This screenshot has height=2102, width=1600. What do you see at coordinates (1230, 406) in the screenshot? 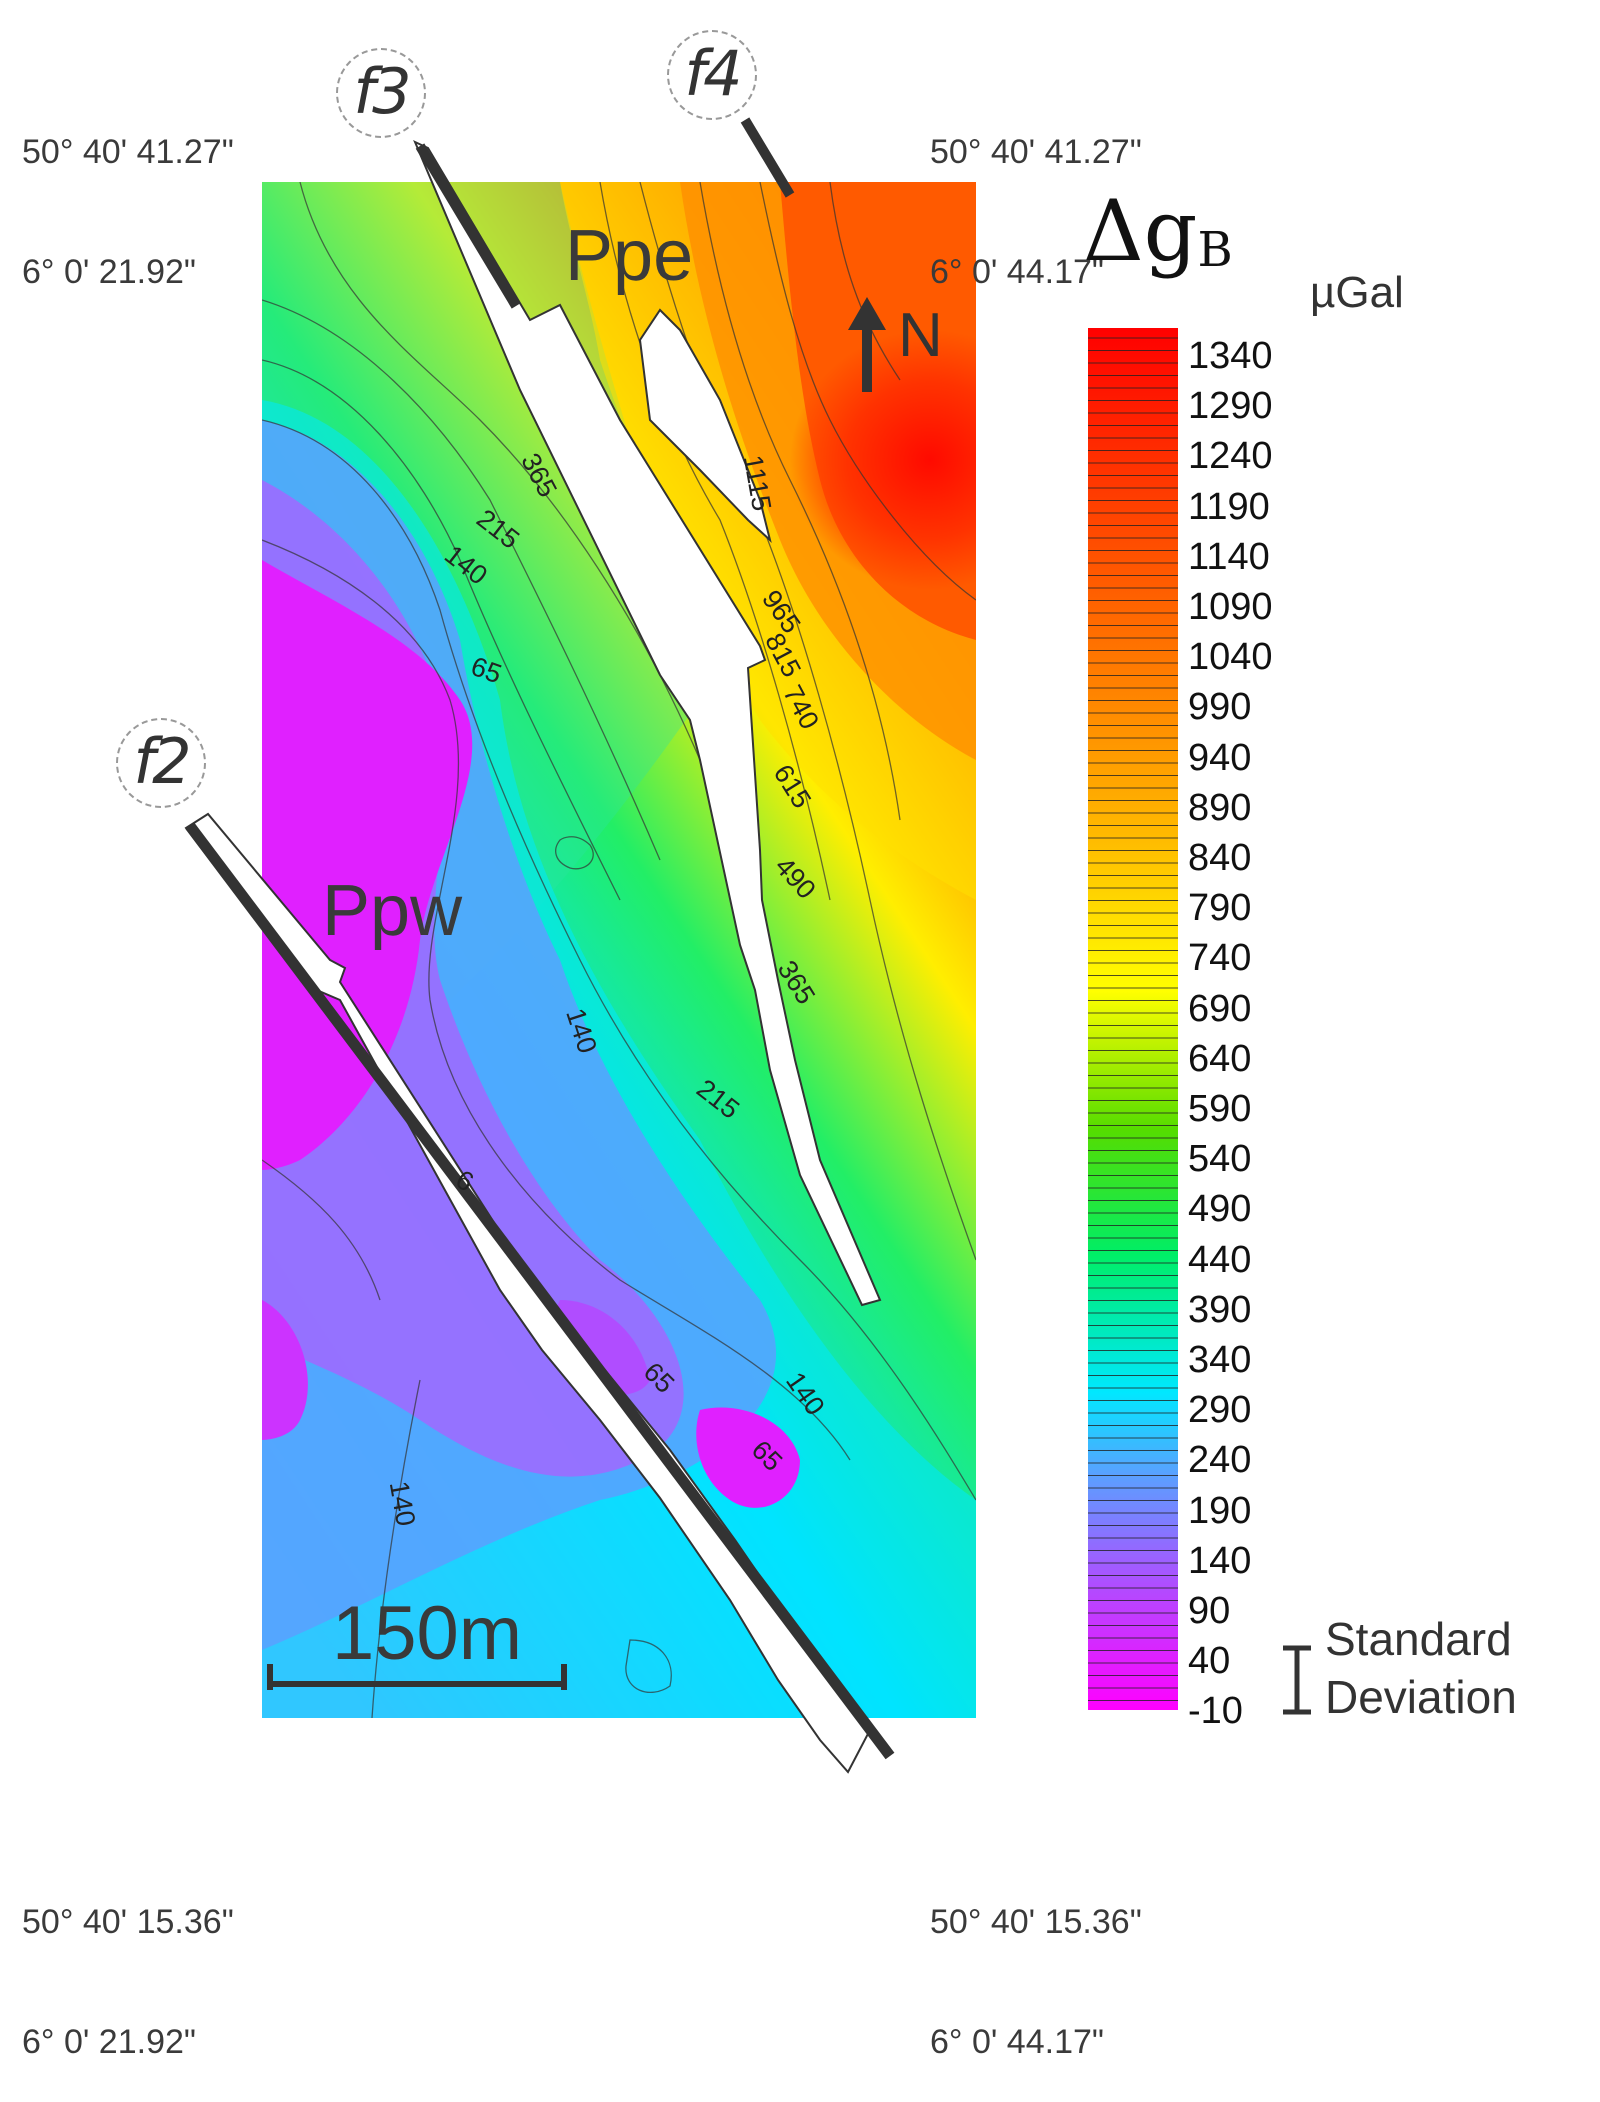
I see `legend-tick-label: 1290` at bounding box center [1230, 406].